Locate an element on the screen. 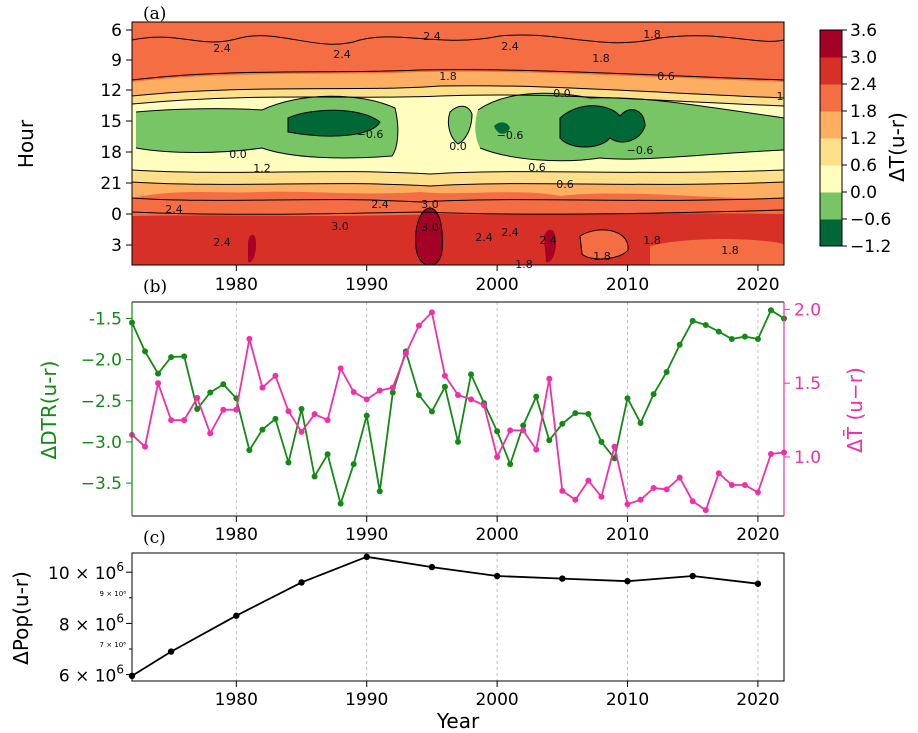 The width and height of the screenshot is (918, 733). colorbar-tick-label: 1.2 is located at coordinates (863, 139).